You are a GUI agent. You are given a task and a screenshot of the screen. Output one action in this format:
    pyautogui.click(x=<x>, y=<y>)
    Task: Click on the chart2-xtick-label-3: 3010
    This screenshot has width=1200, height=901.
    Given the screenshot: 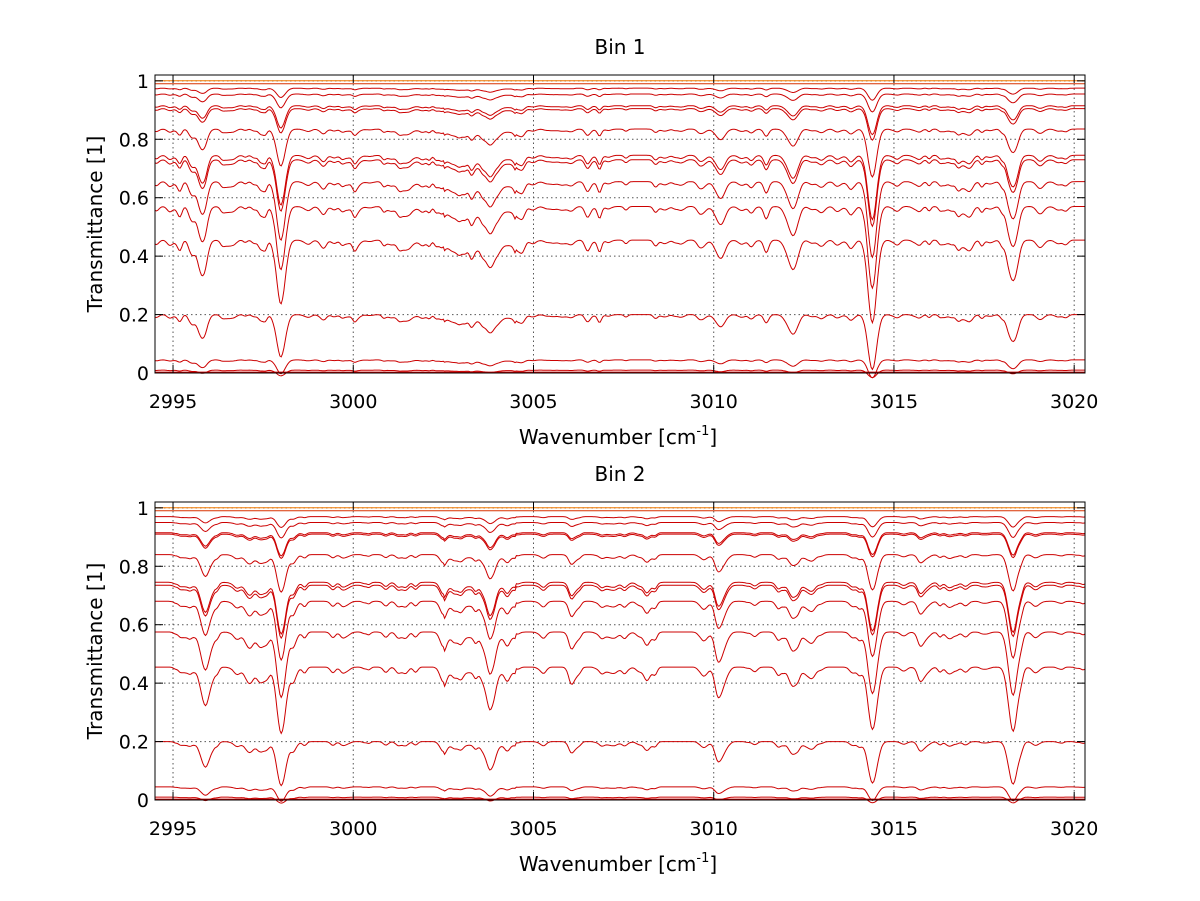 What is the action you would take?
    pyautogui.click(x=714, y=829)
    